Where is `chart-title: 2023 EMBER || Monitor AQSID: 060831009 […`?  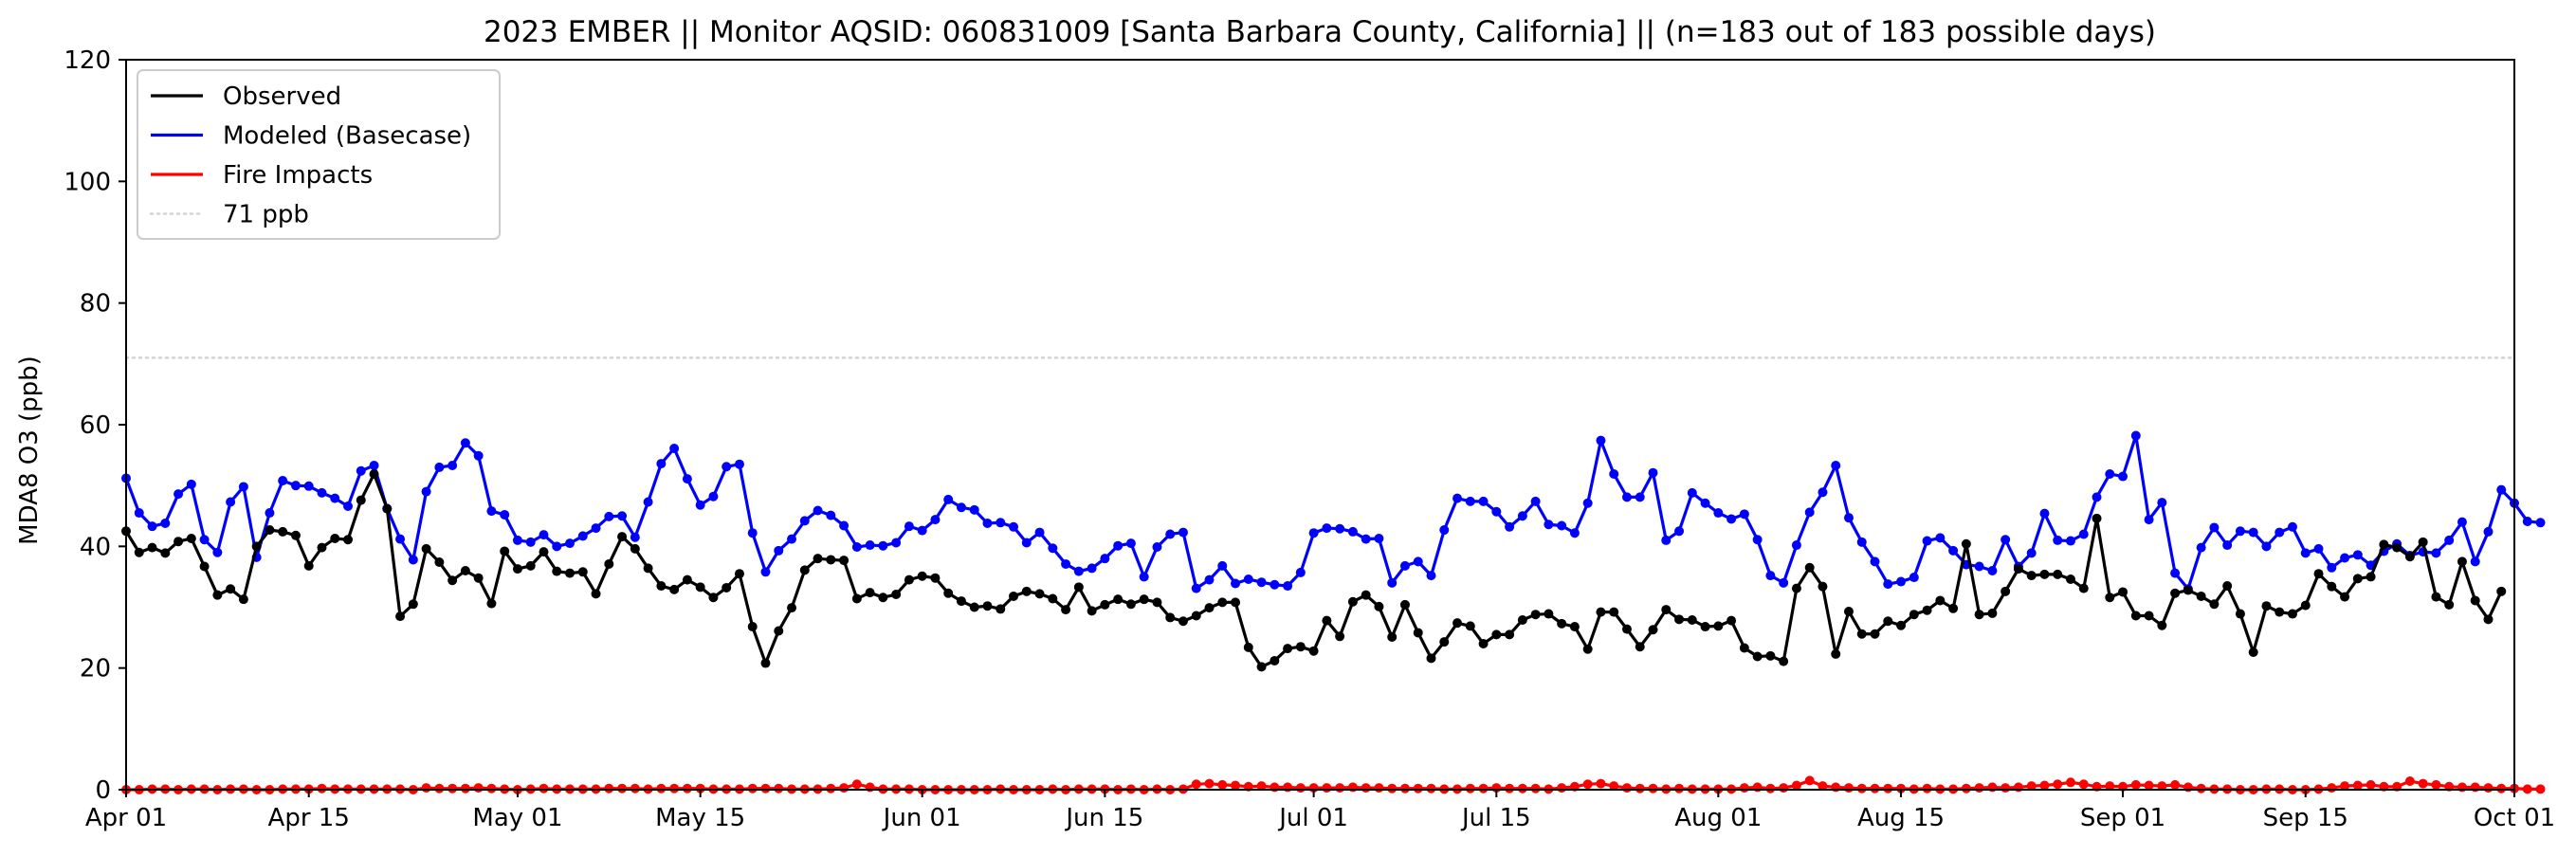 chart-title: 2023 EMBER || Monitor AQSID: 060831009 [… is located at coordinates (1320, 32).